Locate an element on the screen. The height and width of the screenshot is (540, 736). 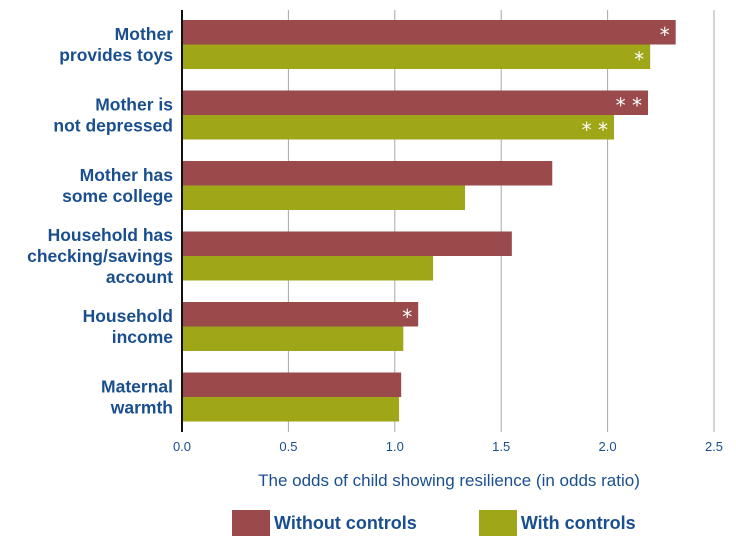
category-label-line: Mother is located at coordinates (144, 34).